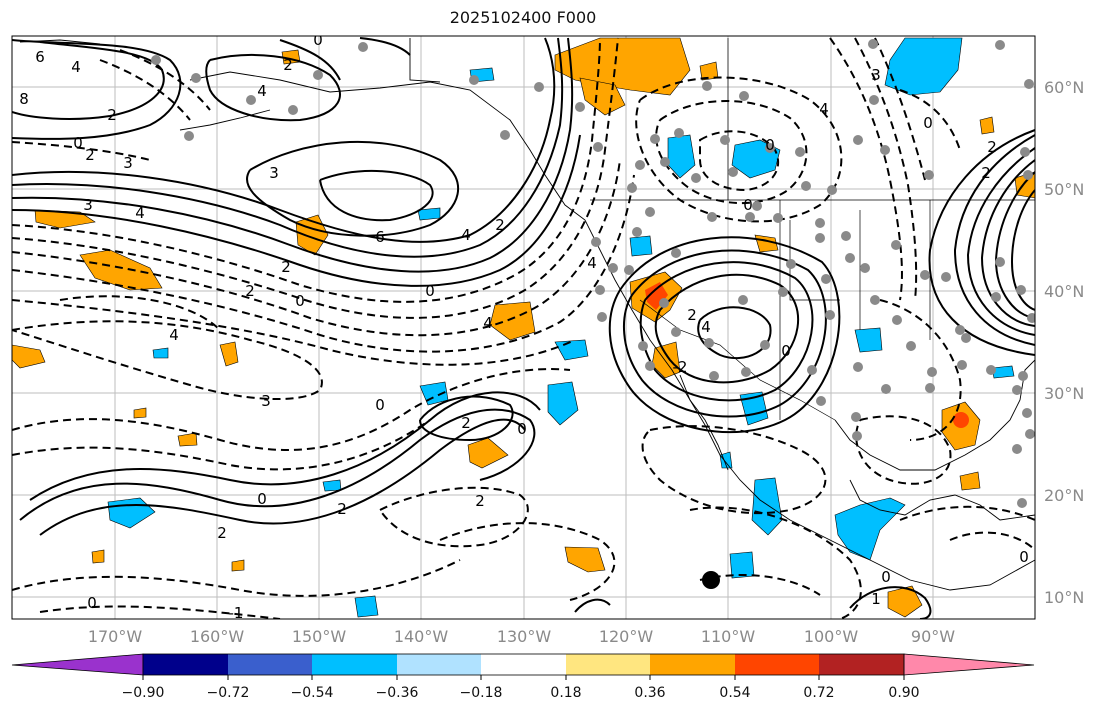 The height and width of the screenshot is (712, 1105). Describe the element at coordinates (217, 636) in the screenshot. I see `lon-label: 160°W` at that location.